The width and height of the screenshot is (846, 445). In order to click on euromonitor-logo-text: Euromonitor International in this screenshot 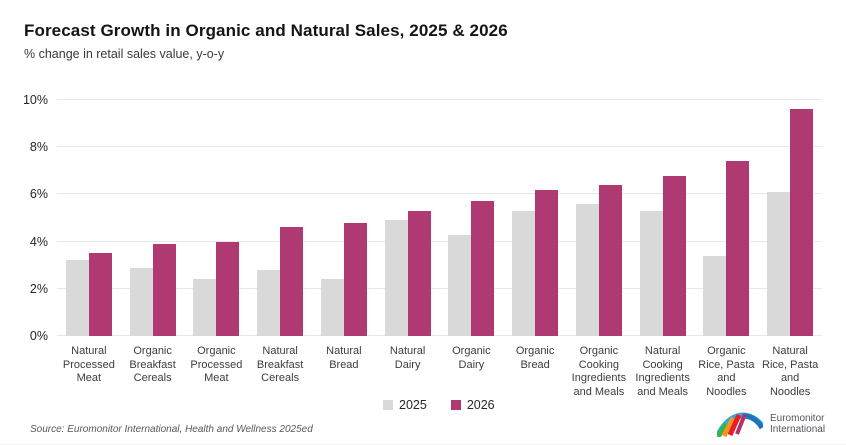, I will do `click(797, 424)`.